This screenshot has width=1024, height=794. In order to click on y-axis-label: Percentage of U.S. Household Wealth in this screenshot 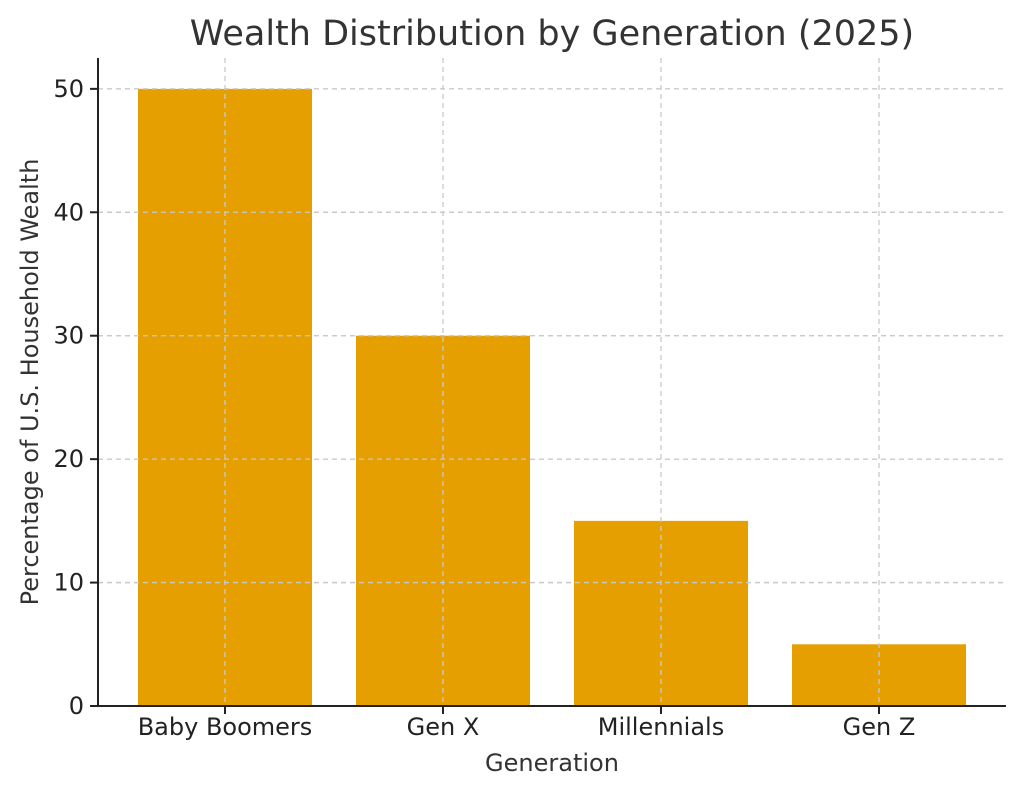, I will do `click(30, 382)`.